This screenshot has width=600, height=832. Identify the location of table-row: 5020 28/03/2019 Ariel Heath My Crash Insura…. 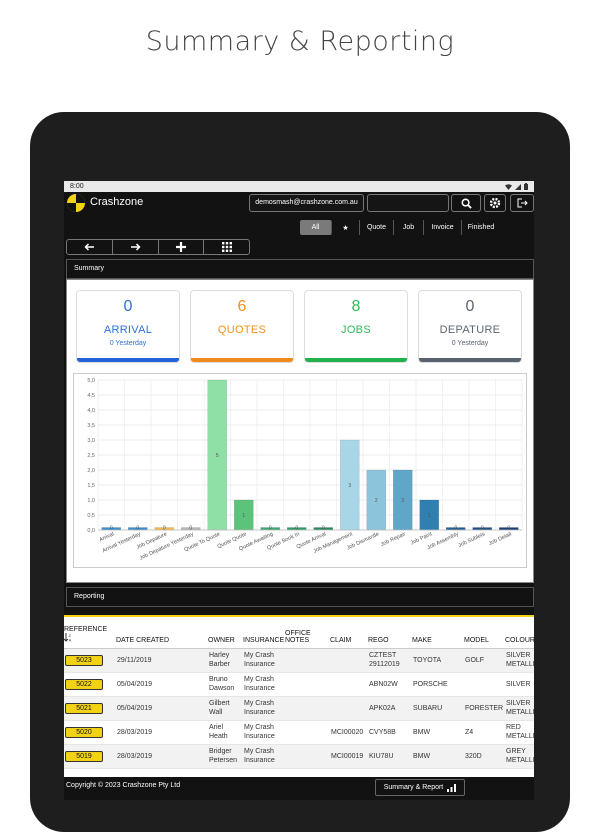
(299, 732).